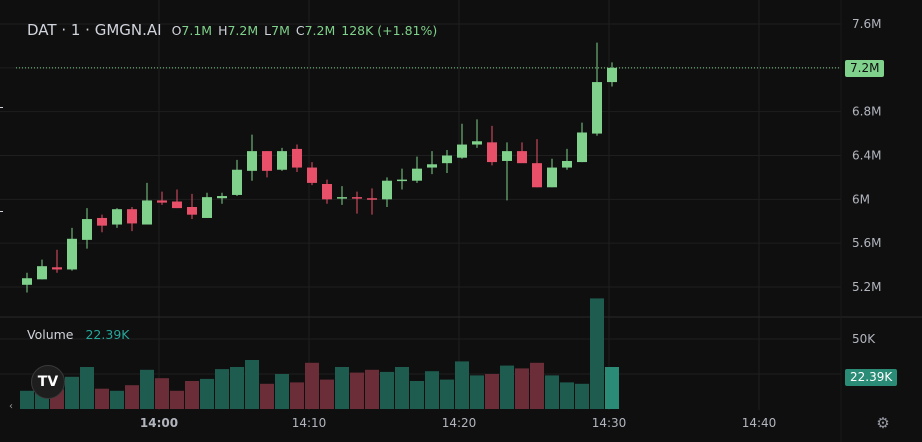 The width and height of the screenshot is (922, 442). I want to click on low-label: L, so click(268, 30).